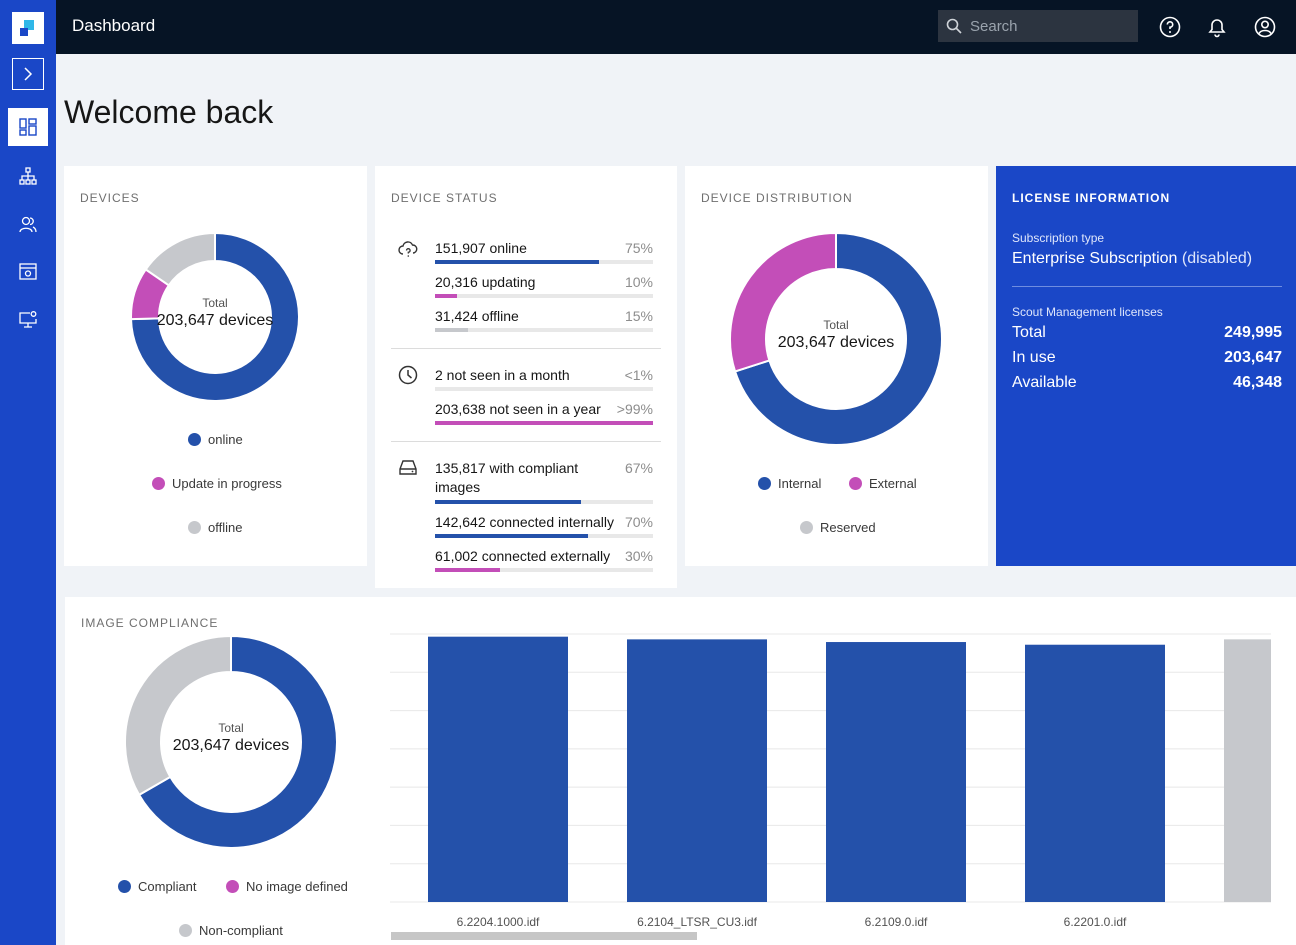 This screenshot has height=945, width=1296. I want to click on notifications-button, so click(1217, 27).